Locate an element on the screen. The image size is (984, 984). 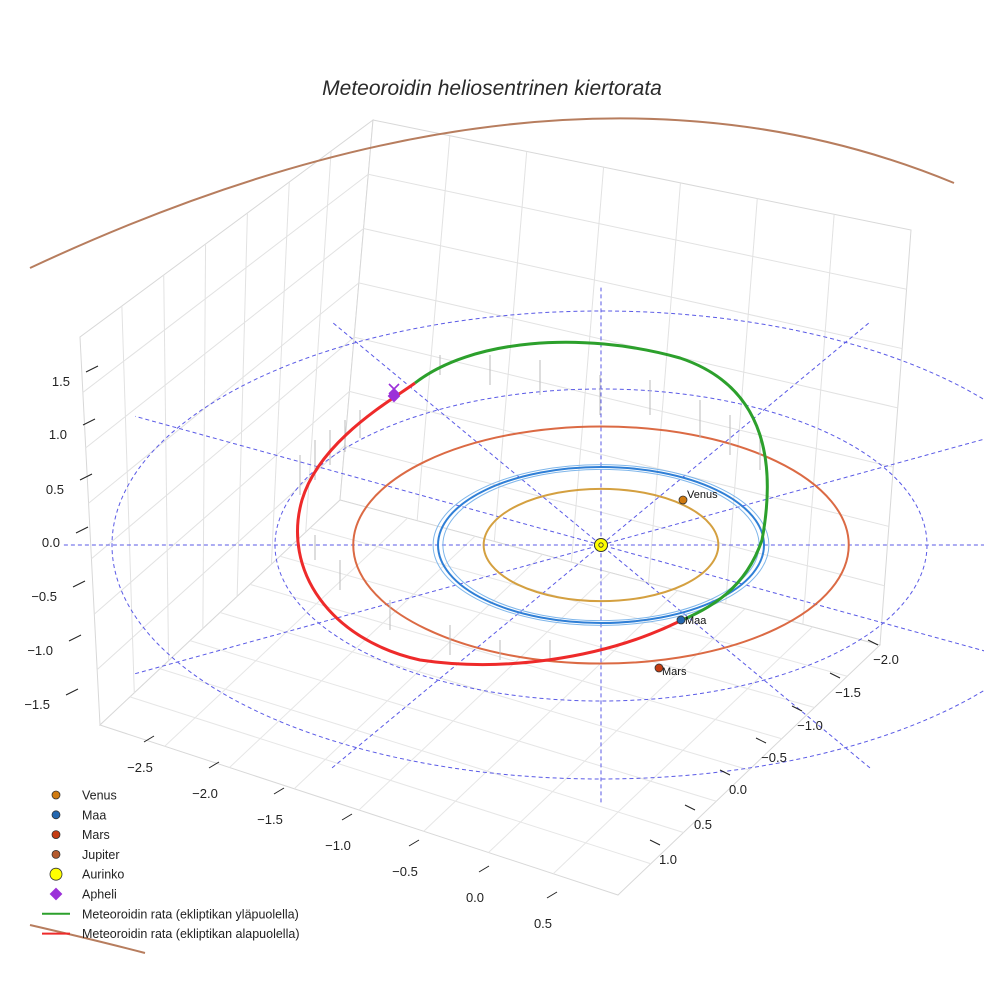
y-tick-label: 0.0 is located at coordinates (738, 789).